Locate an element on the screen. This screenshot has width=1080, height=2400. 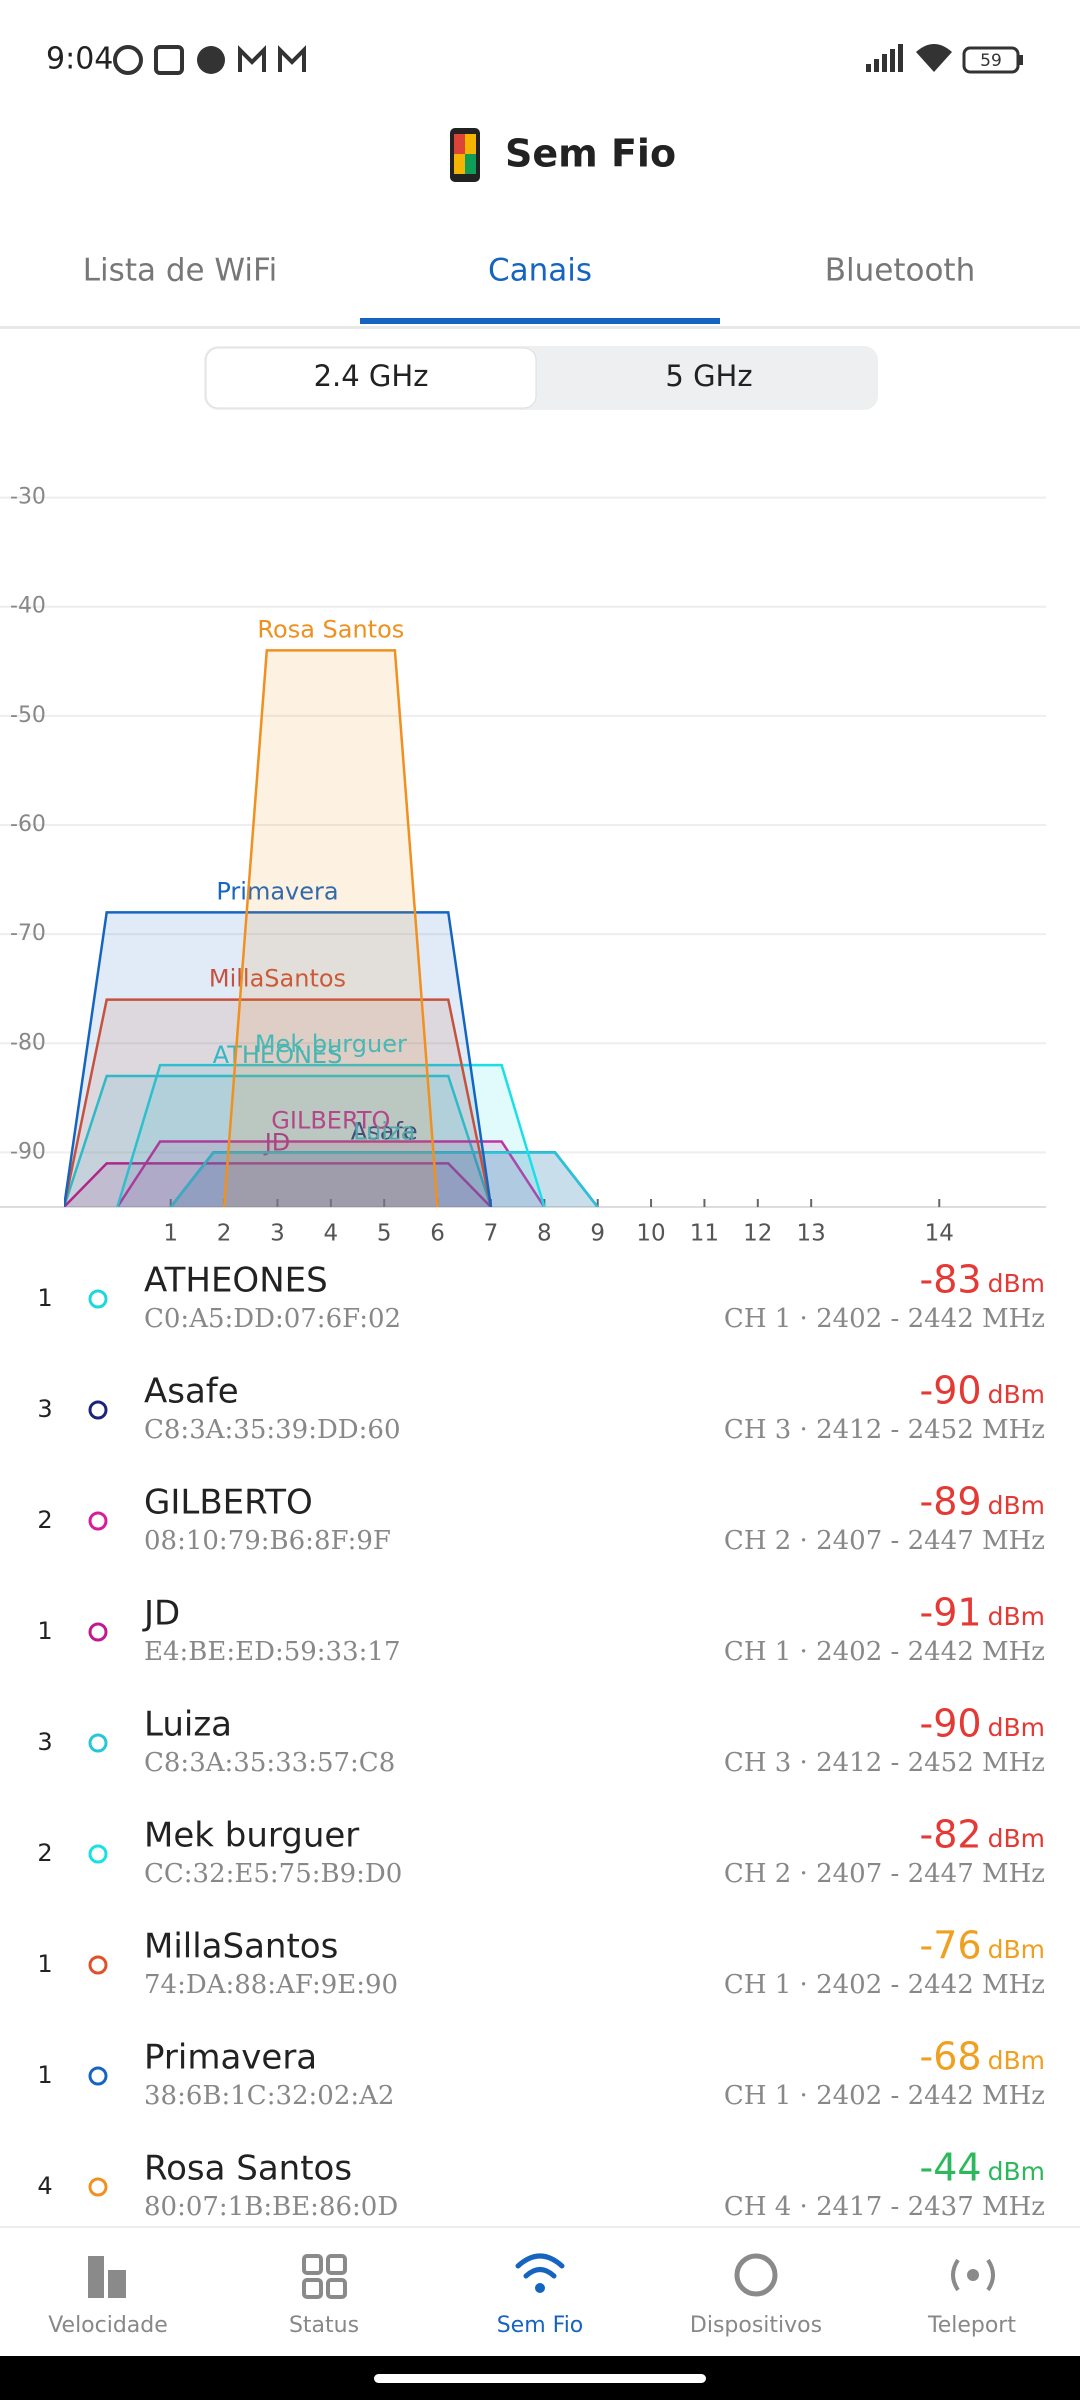
tab: Lista de WiFi is located at coordinates (180, 271).